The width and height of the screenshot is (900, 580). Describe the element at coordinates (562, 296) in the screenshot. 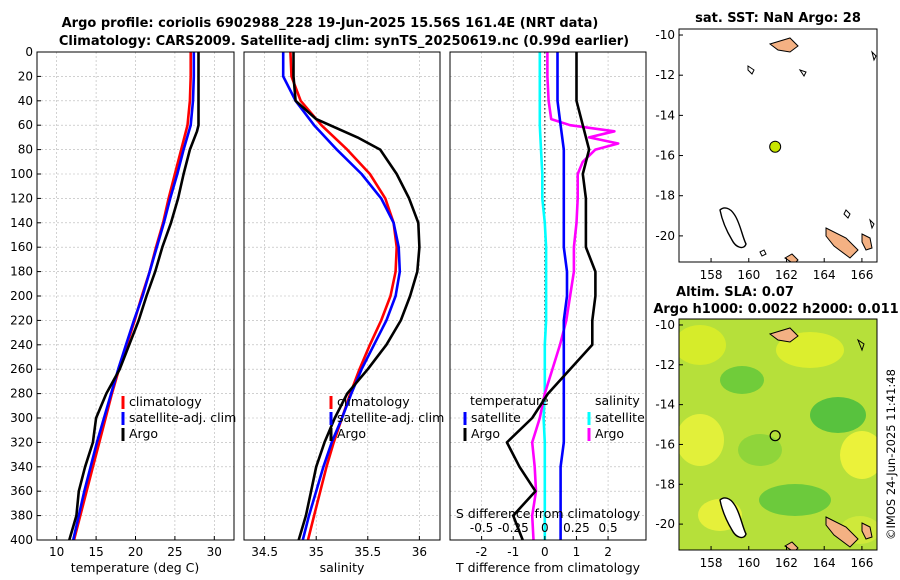

I see `satellite-t-difference-line` at that location.